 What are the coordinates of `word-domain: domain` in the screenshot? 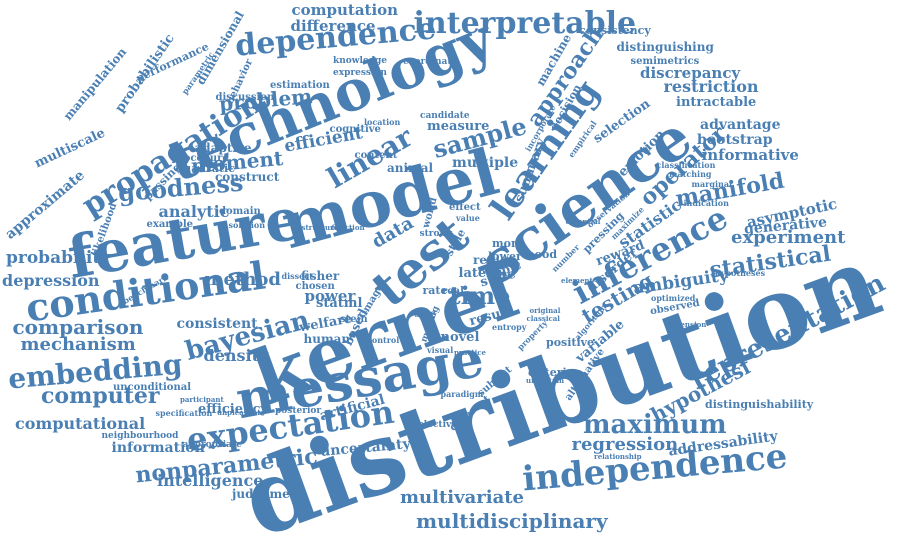 It's located at (240, 211).